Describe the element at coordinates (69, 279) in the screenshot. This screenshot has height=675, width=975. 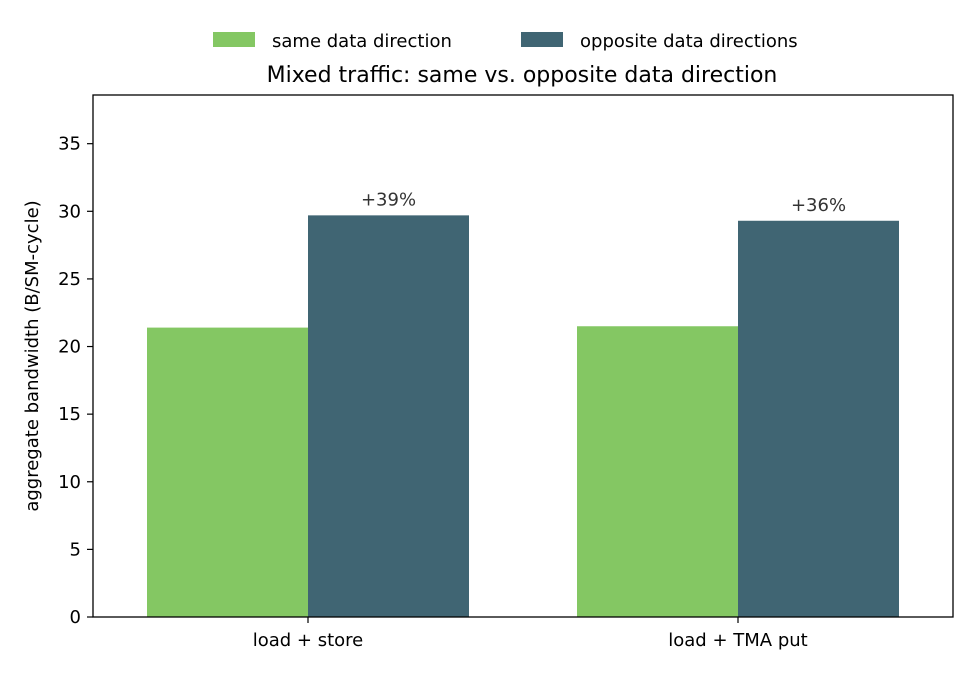
I see `y-tick-label: 25` at that location.